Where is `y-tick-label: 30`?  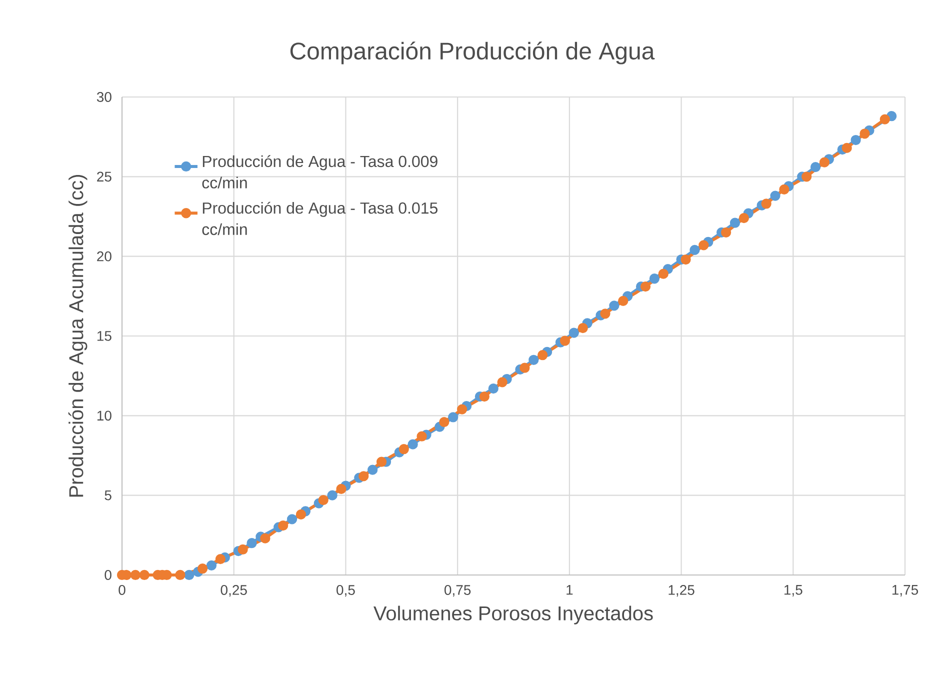
y-tick-label: 30 is located at coordinates (104, 97).